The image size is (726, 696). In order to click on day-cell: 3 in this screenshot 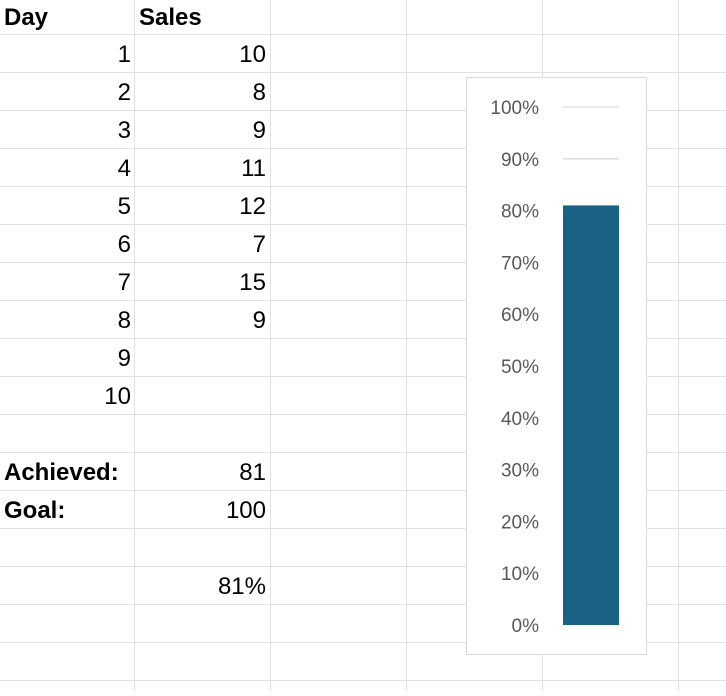, I will do `click(124, 130)`.